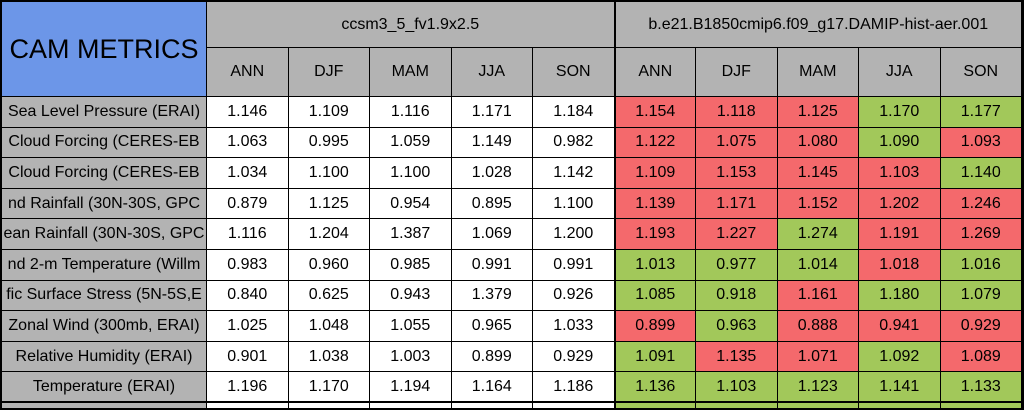 This screenshot has width=1024, height=410. What do you see at coordinates (655, 204) in the screenshot?
I see `value-cell-damip: 1.139` at bounding box center [655, 204].